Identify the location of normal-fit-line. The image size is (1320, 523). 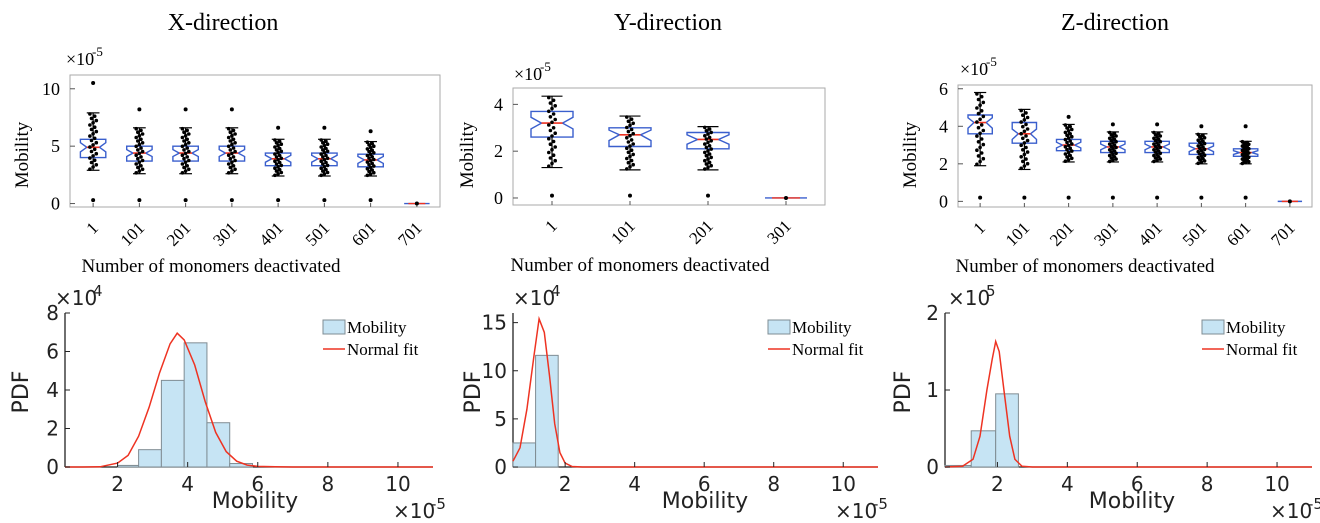
(695, 391).